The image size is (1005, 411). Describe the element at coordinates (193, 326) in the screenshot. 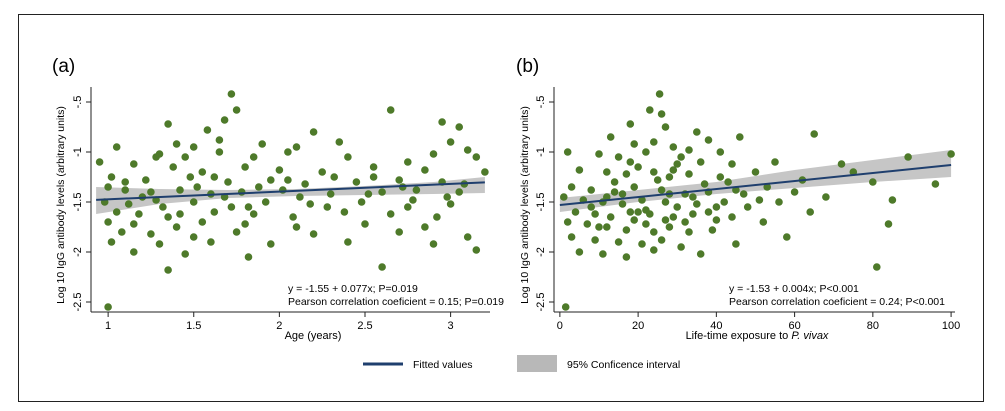

I see `panel-a-x-tick-label: 1.5` at that location.